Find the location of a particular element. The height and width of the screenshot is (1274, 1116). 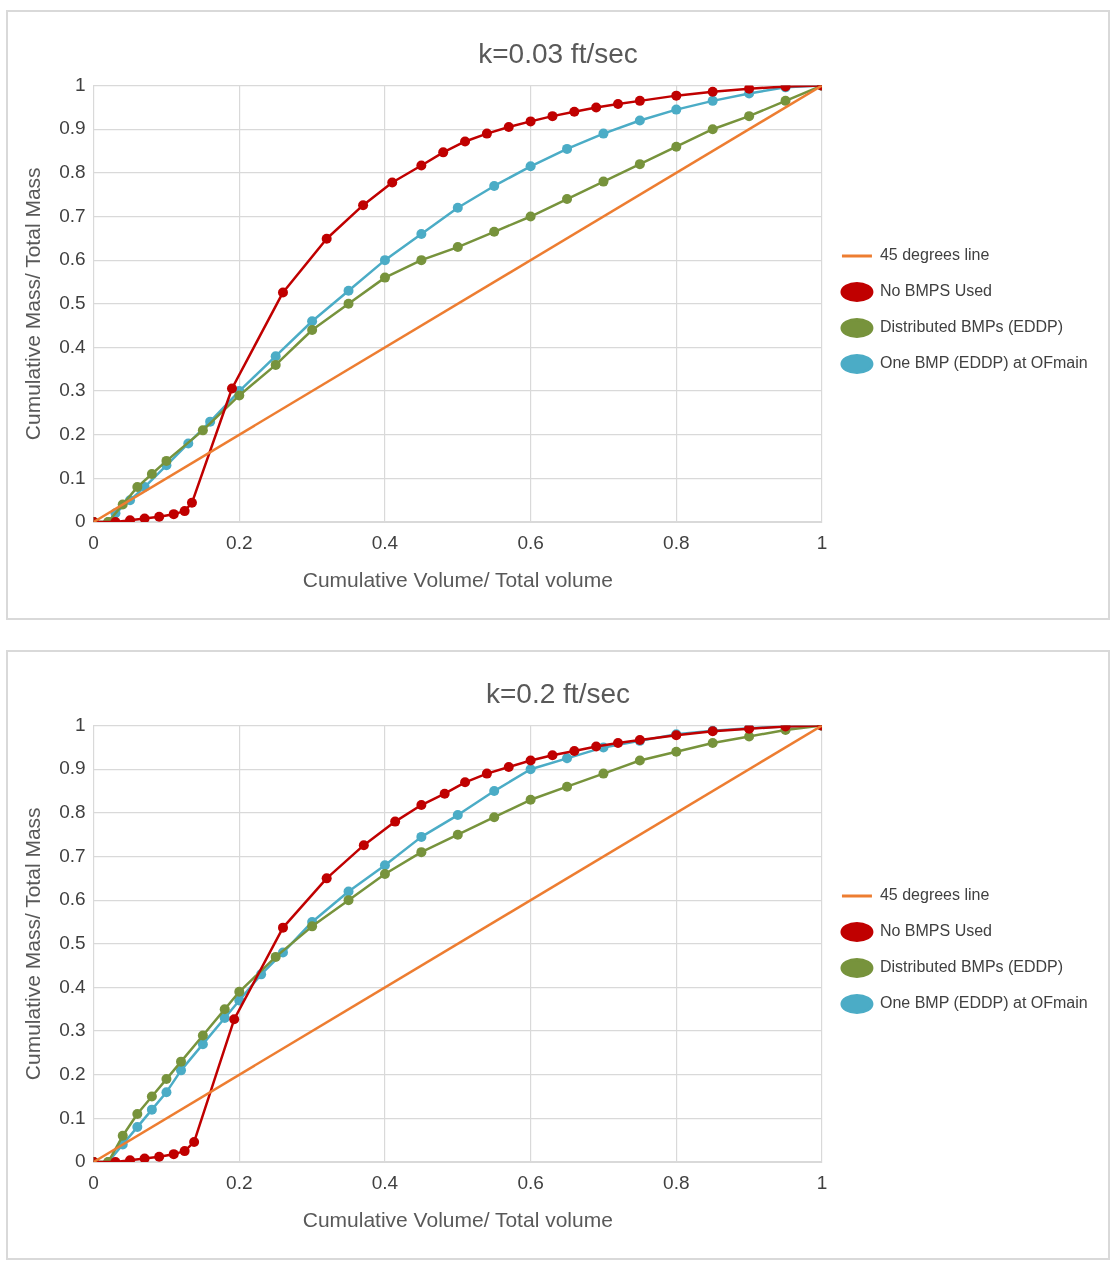

chart-title: k=0.03 ft/sec is located at coordinates (558, 53).